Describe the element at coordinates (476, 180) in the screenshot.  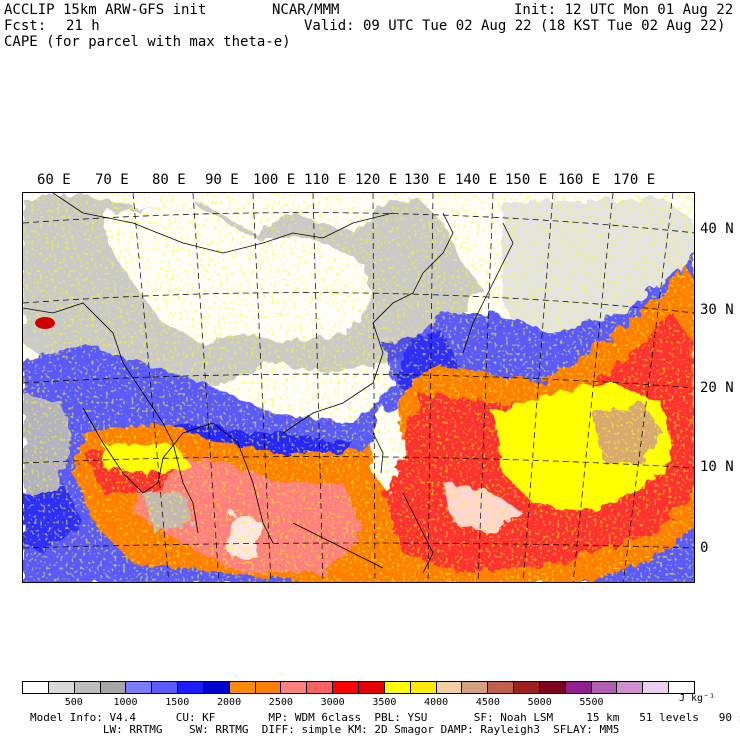
I see `lon-label: 140 E` at that location.